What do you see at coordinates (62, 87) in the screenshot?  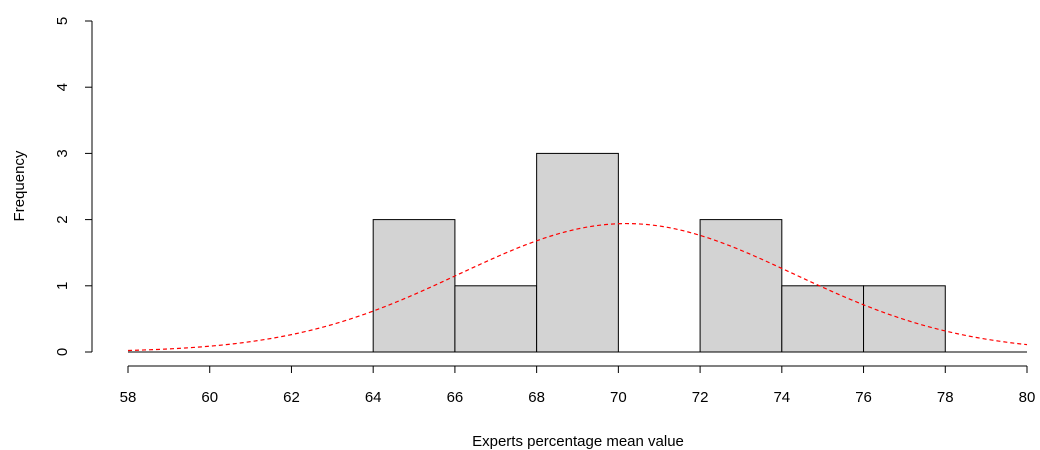 I see `y-tick-label: 4` at bounding box center [62, 87].